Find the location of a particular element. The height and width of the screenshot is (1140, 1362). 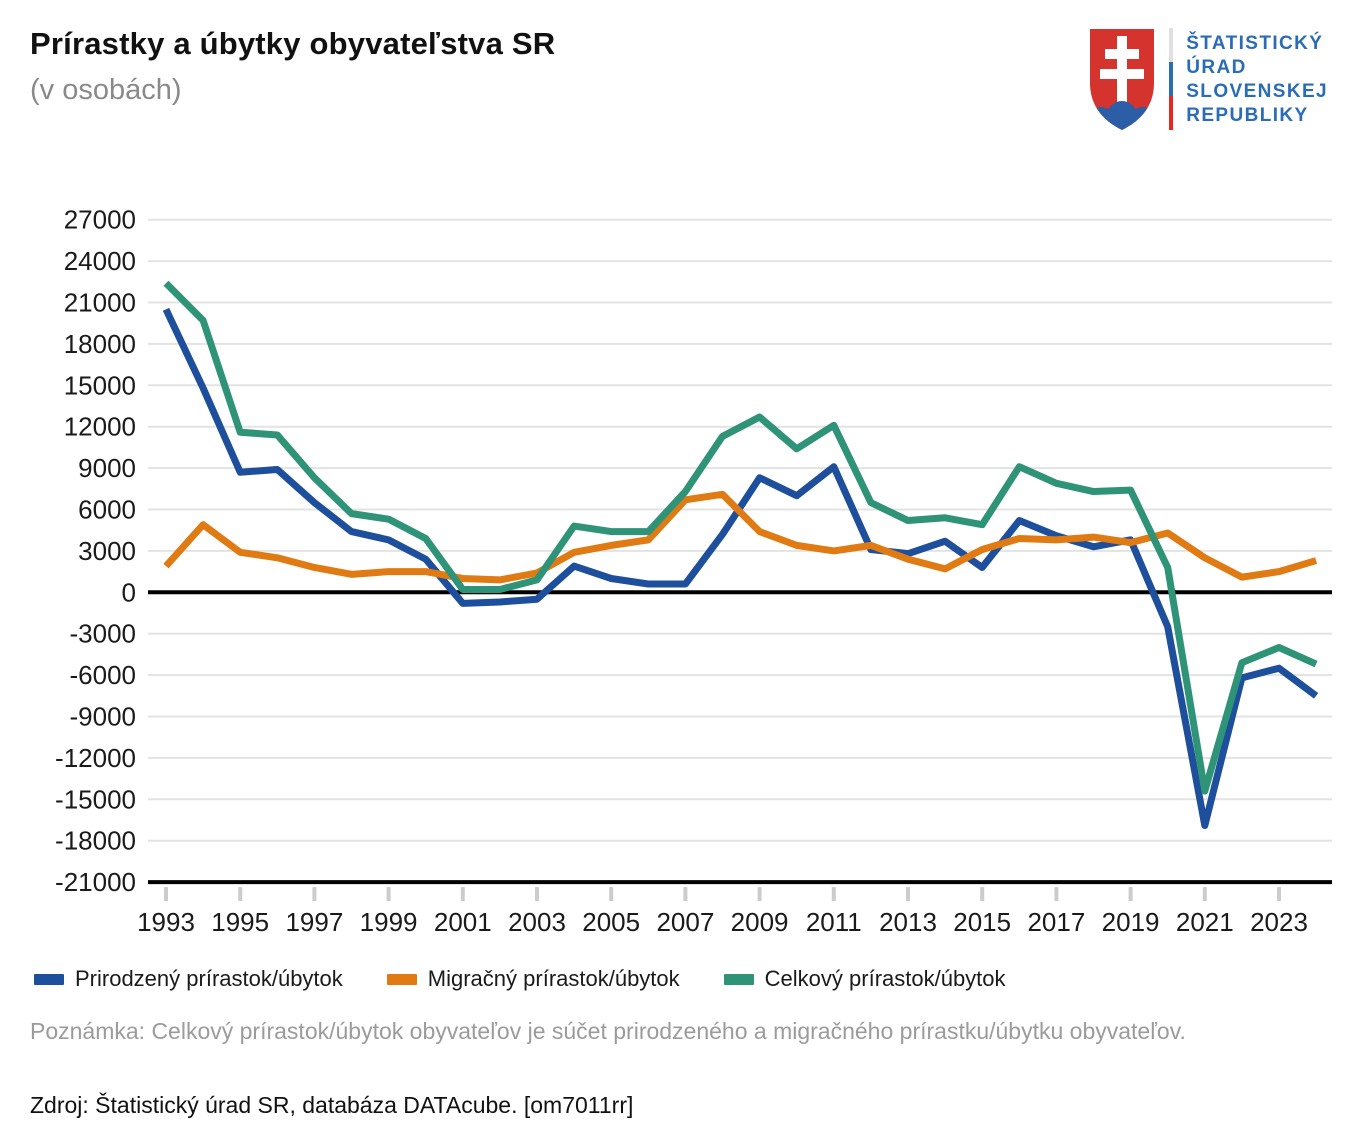

logo-text-line: ÚRAD is located at coordinates (1216, 67).